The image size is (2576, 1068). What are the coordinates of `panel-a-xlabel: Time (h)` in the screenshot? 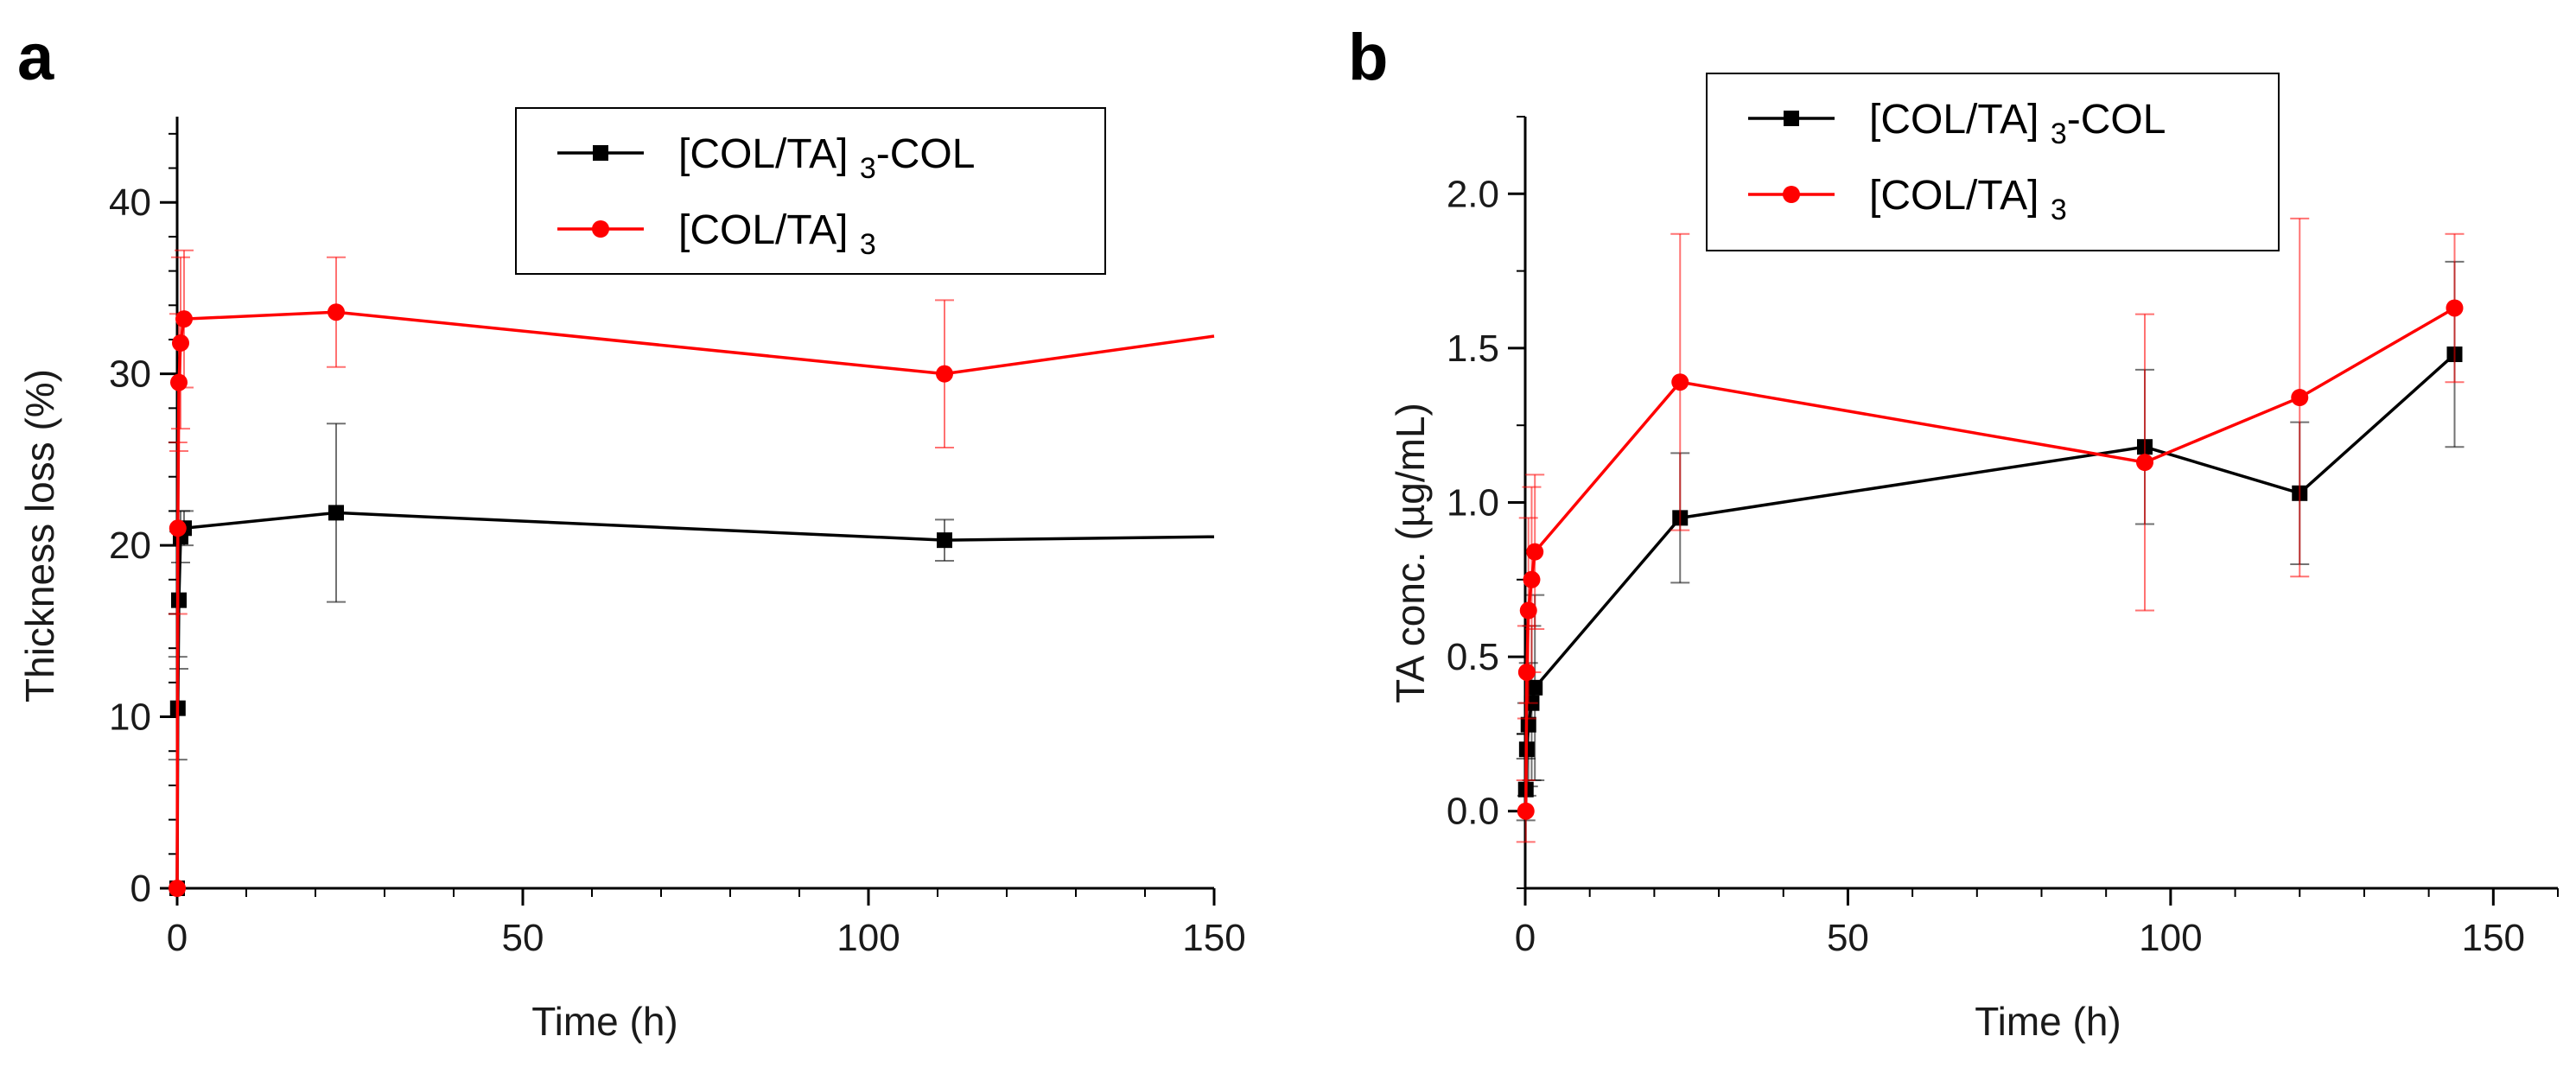 It's located at (604, 1021).